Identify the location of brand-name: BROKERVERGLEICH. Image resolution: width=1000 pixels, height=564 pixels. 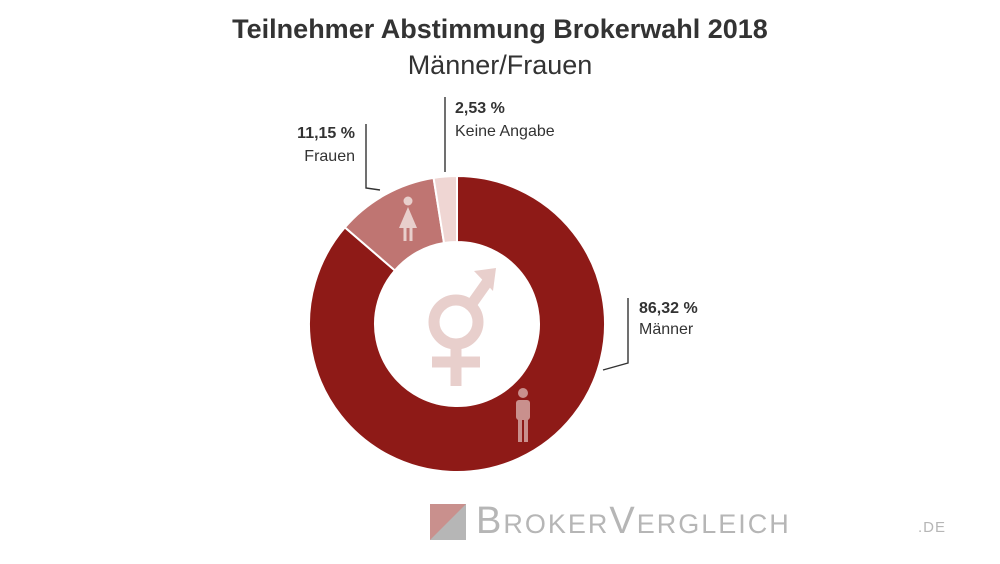
(633, 521).